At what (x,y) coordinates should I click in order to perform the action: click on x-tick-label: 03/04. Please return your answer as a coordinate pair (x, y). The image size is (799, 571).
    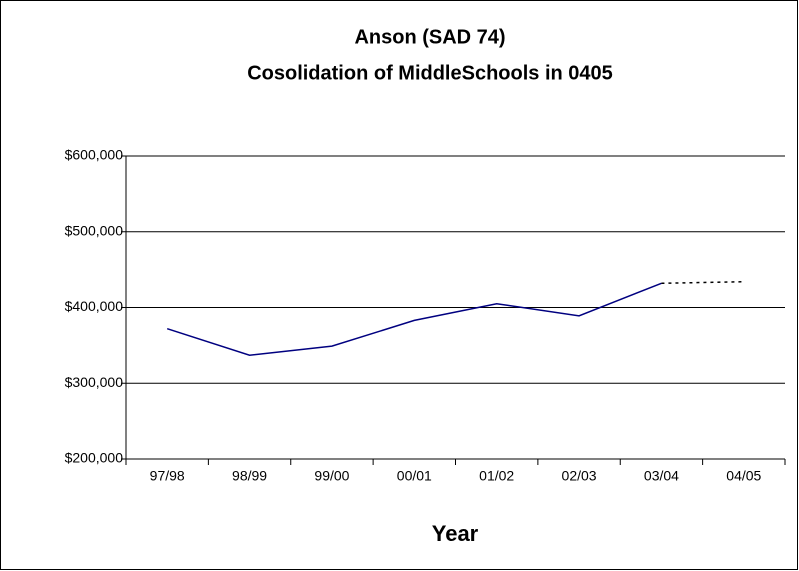
    Looking at the image, I should click on (661, 476).